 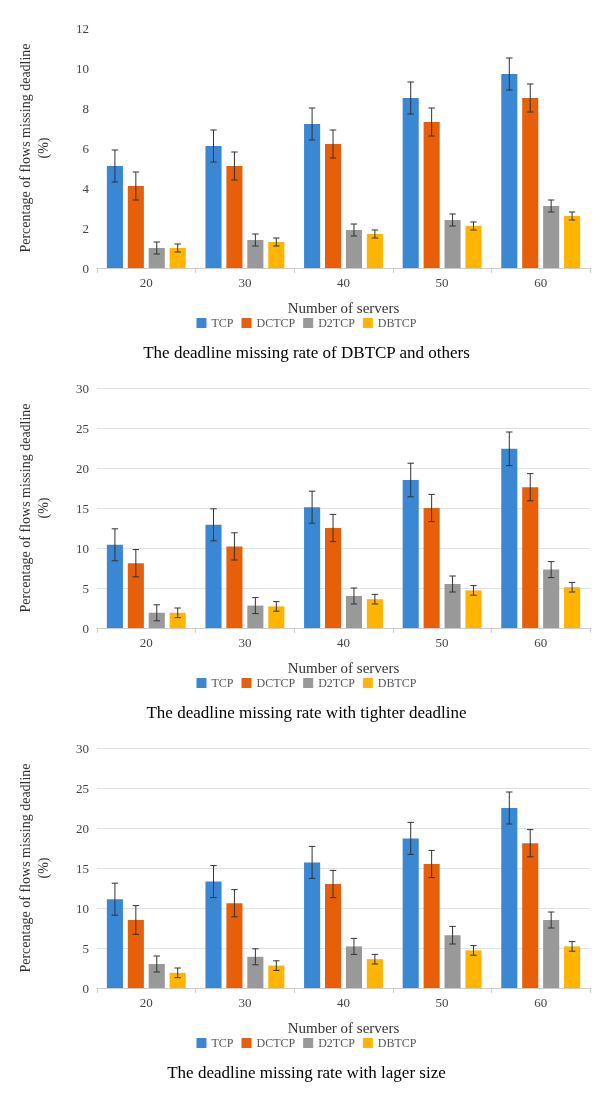 I want to click on y-tick-label: 4, so click(x=86, y=188).